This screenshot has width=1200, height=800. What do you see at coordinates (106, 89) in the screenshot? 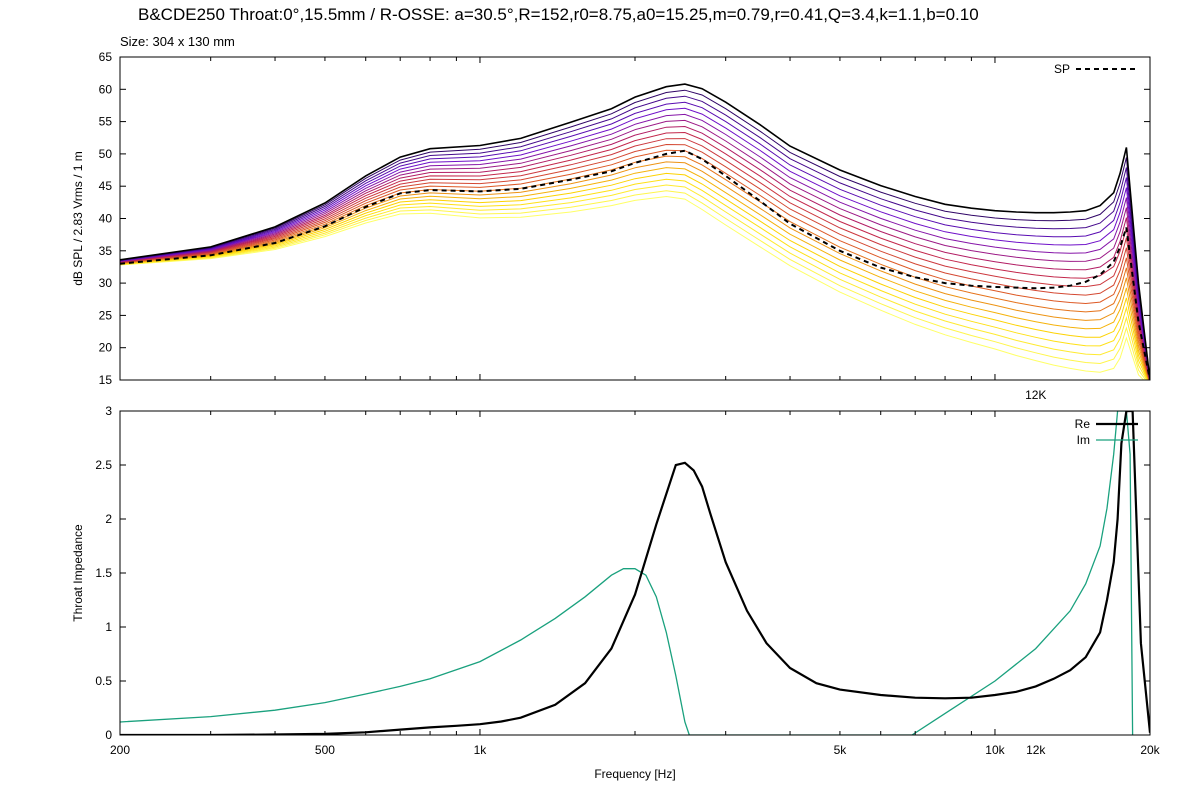
I see `spl-ytick-label: 60` at bounding box center [106, 89].